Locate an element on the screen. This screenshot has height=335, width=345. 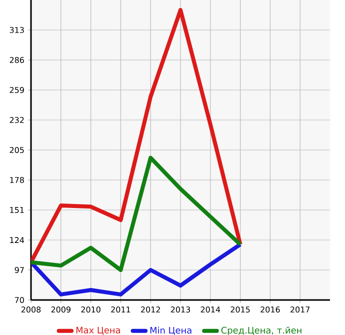
legend-label: Сред.Цена, т.йен is located at coordinates (261, 330).